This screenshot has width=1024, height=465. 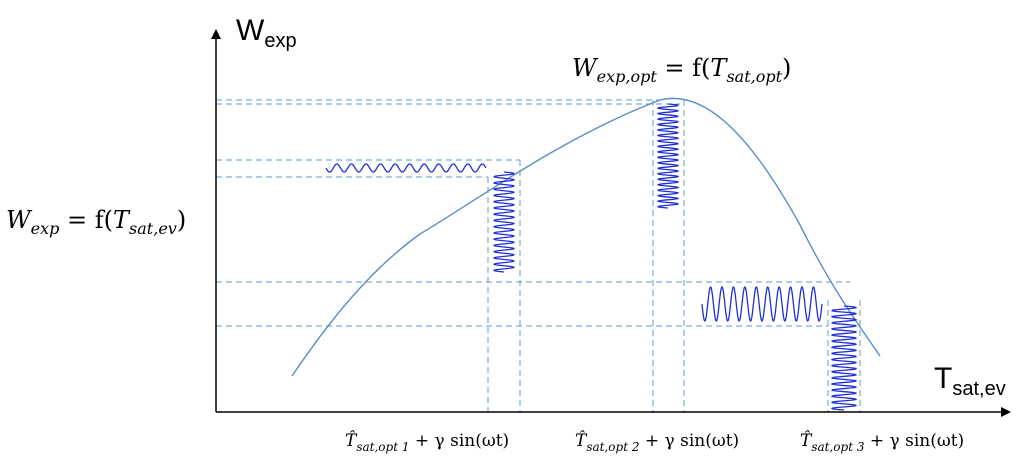 What do you see at coordinates (266, 33) in the screenshot?
I see `y-axis-label: Wexp` at bounding box center [266, 33].